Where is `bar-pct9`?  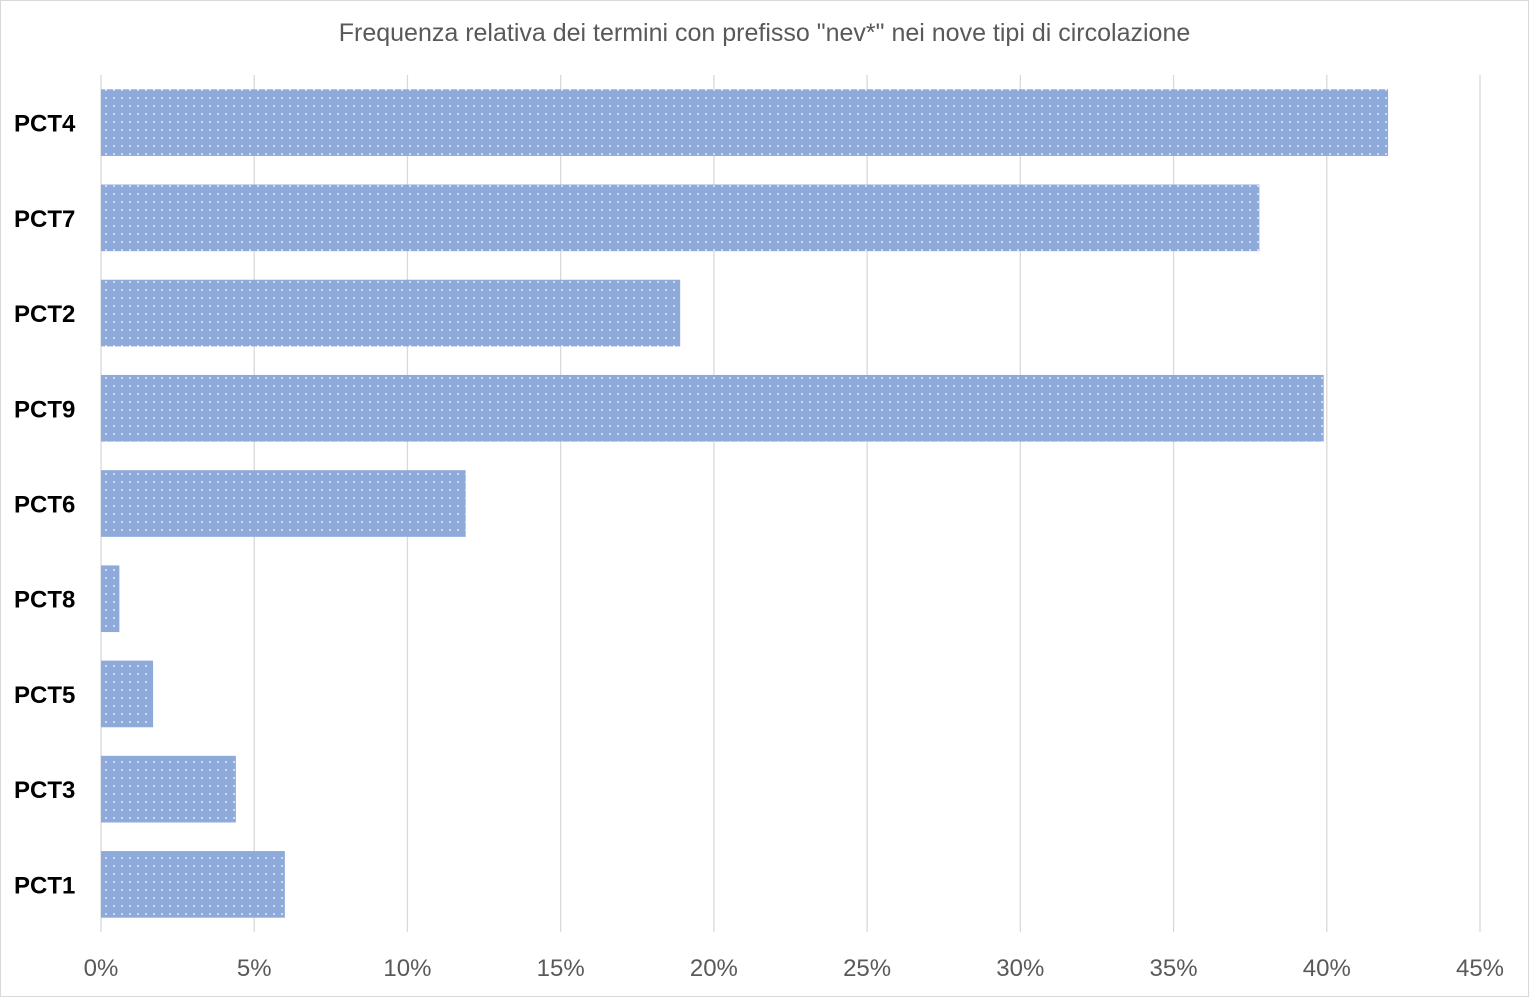
bar-pct9 is located at coordinates (712, 408).